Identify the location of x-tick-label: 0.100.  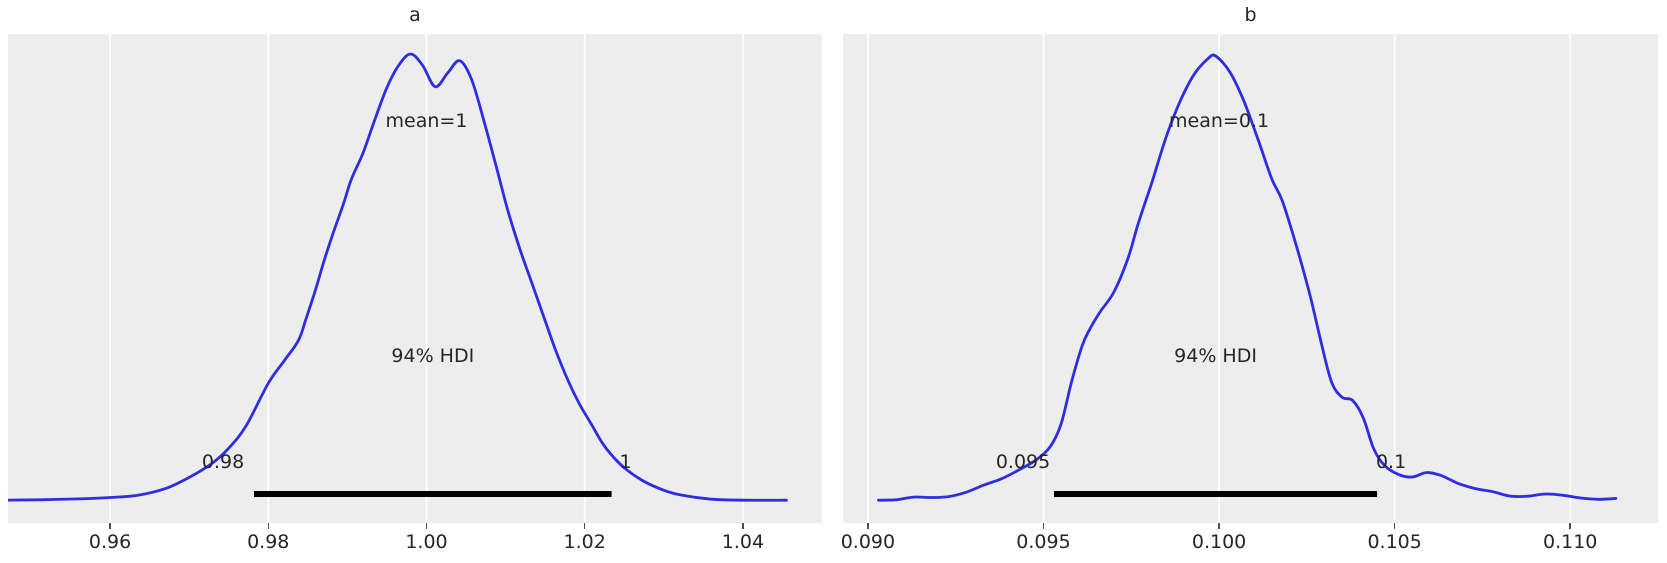
(1219, 542).